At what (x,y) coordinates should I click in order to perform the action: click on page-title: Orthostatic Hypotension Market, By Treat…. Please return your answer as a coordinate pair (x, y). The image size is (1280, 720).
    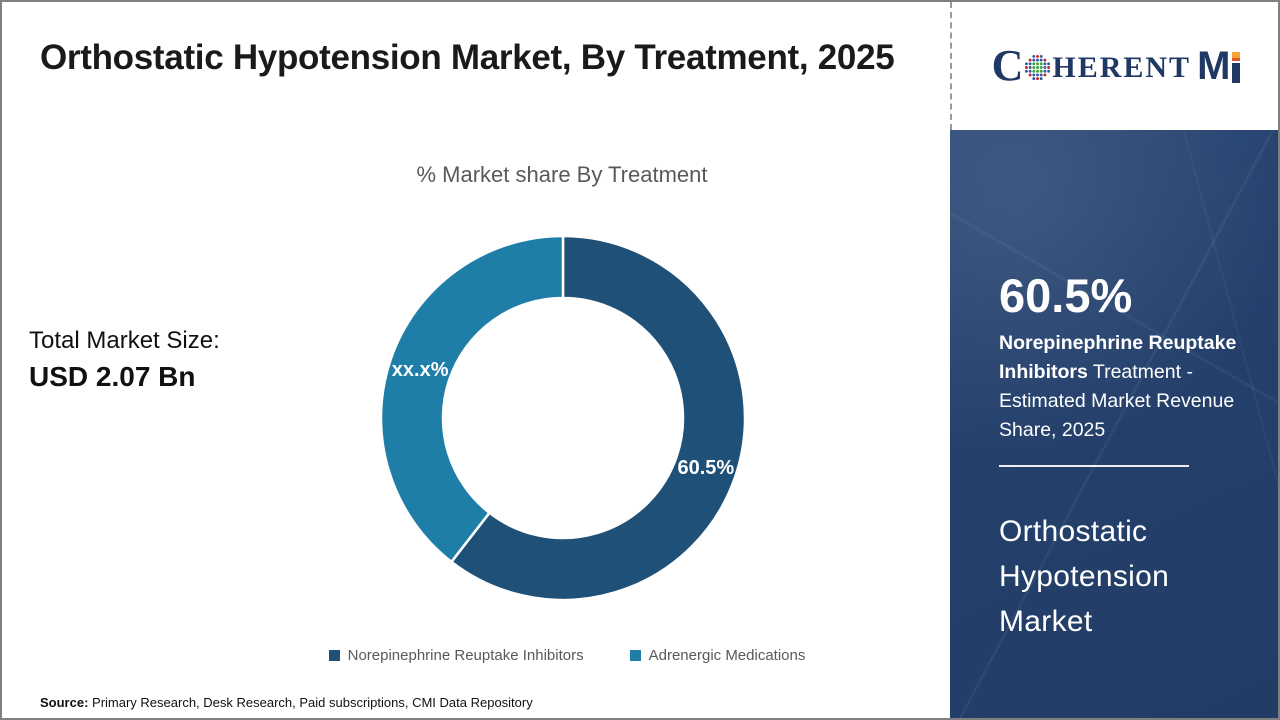
    Looking at the image, I should click on (467, 57).